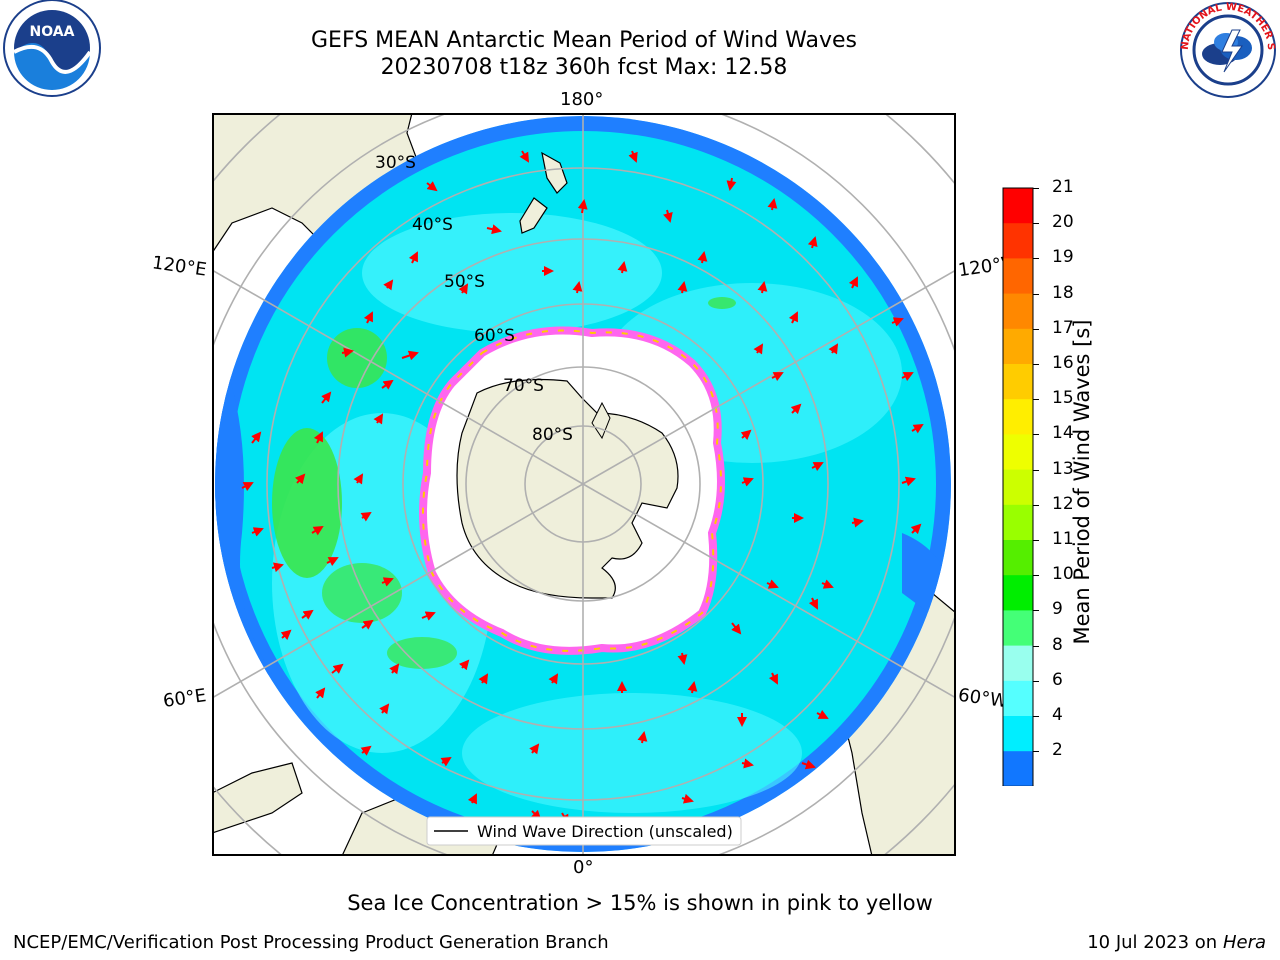 Image resolution: width=1280 pixels, height=960 pixels. I want to click on colorbar-tick-label: 20, so click(1063, 222).